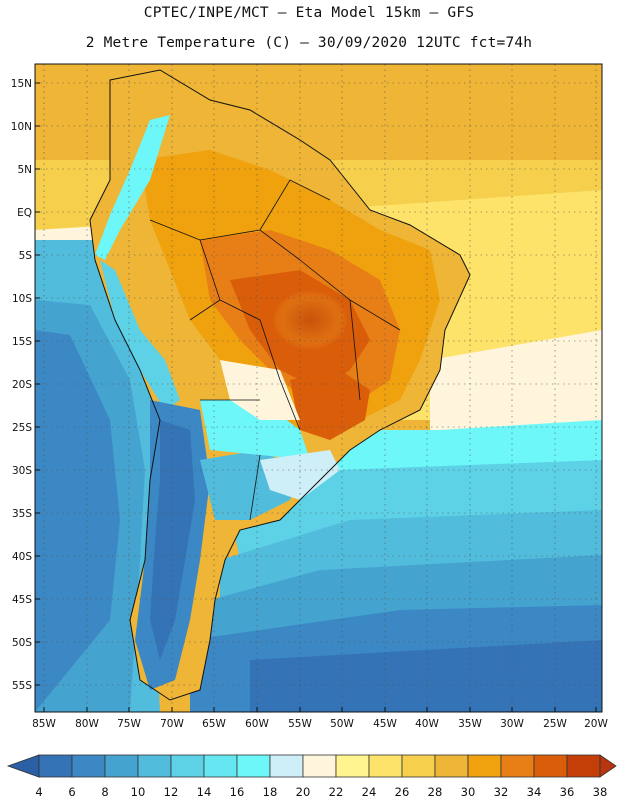 The height and width of the screenshot is (800, 618). Describe the element at coordinates (22, 643) in the screenshot. I see `lat-label: 50S` at that location.